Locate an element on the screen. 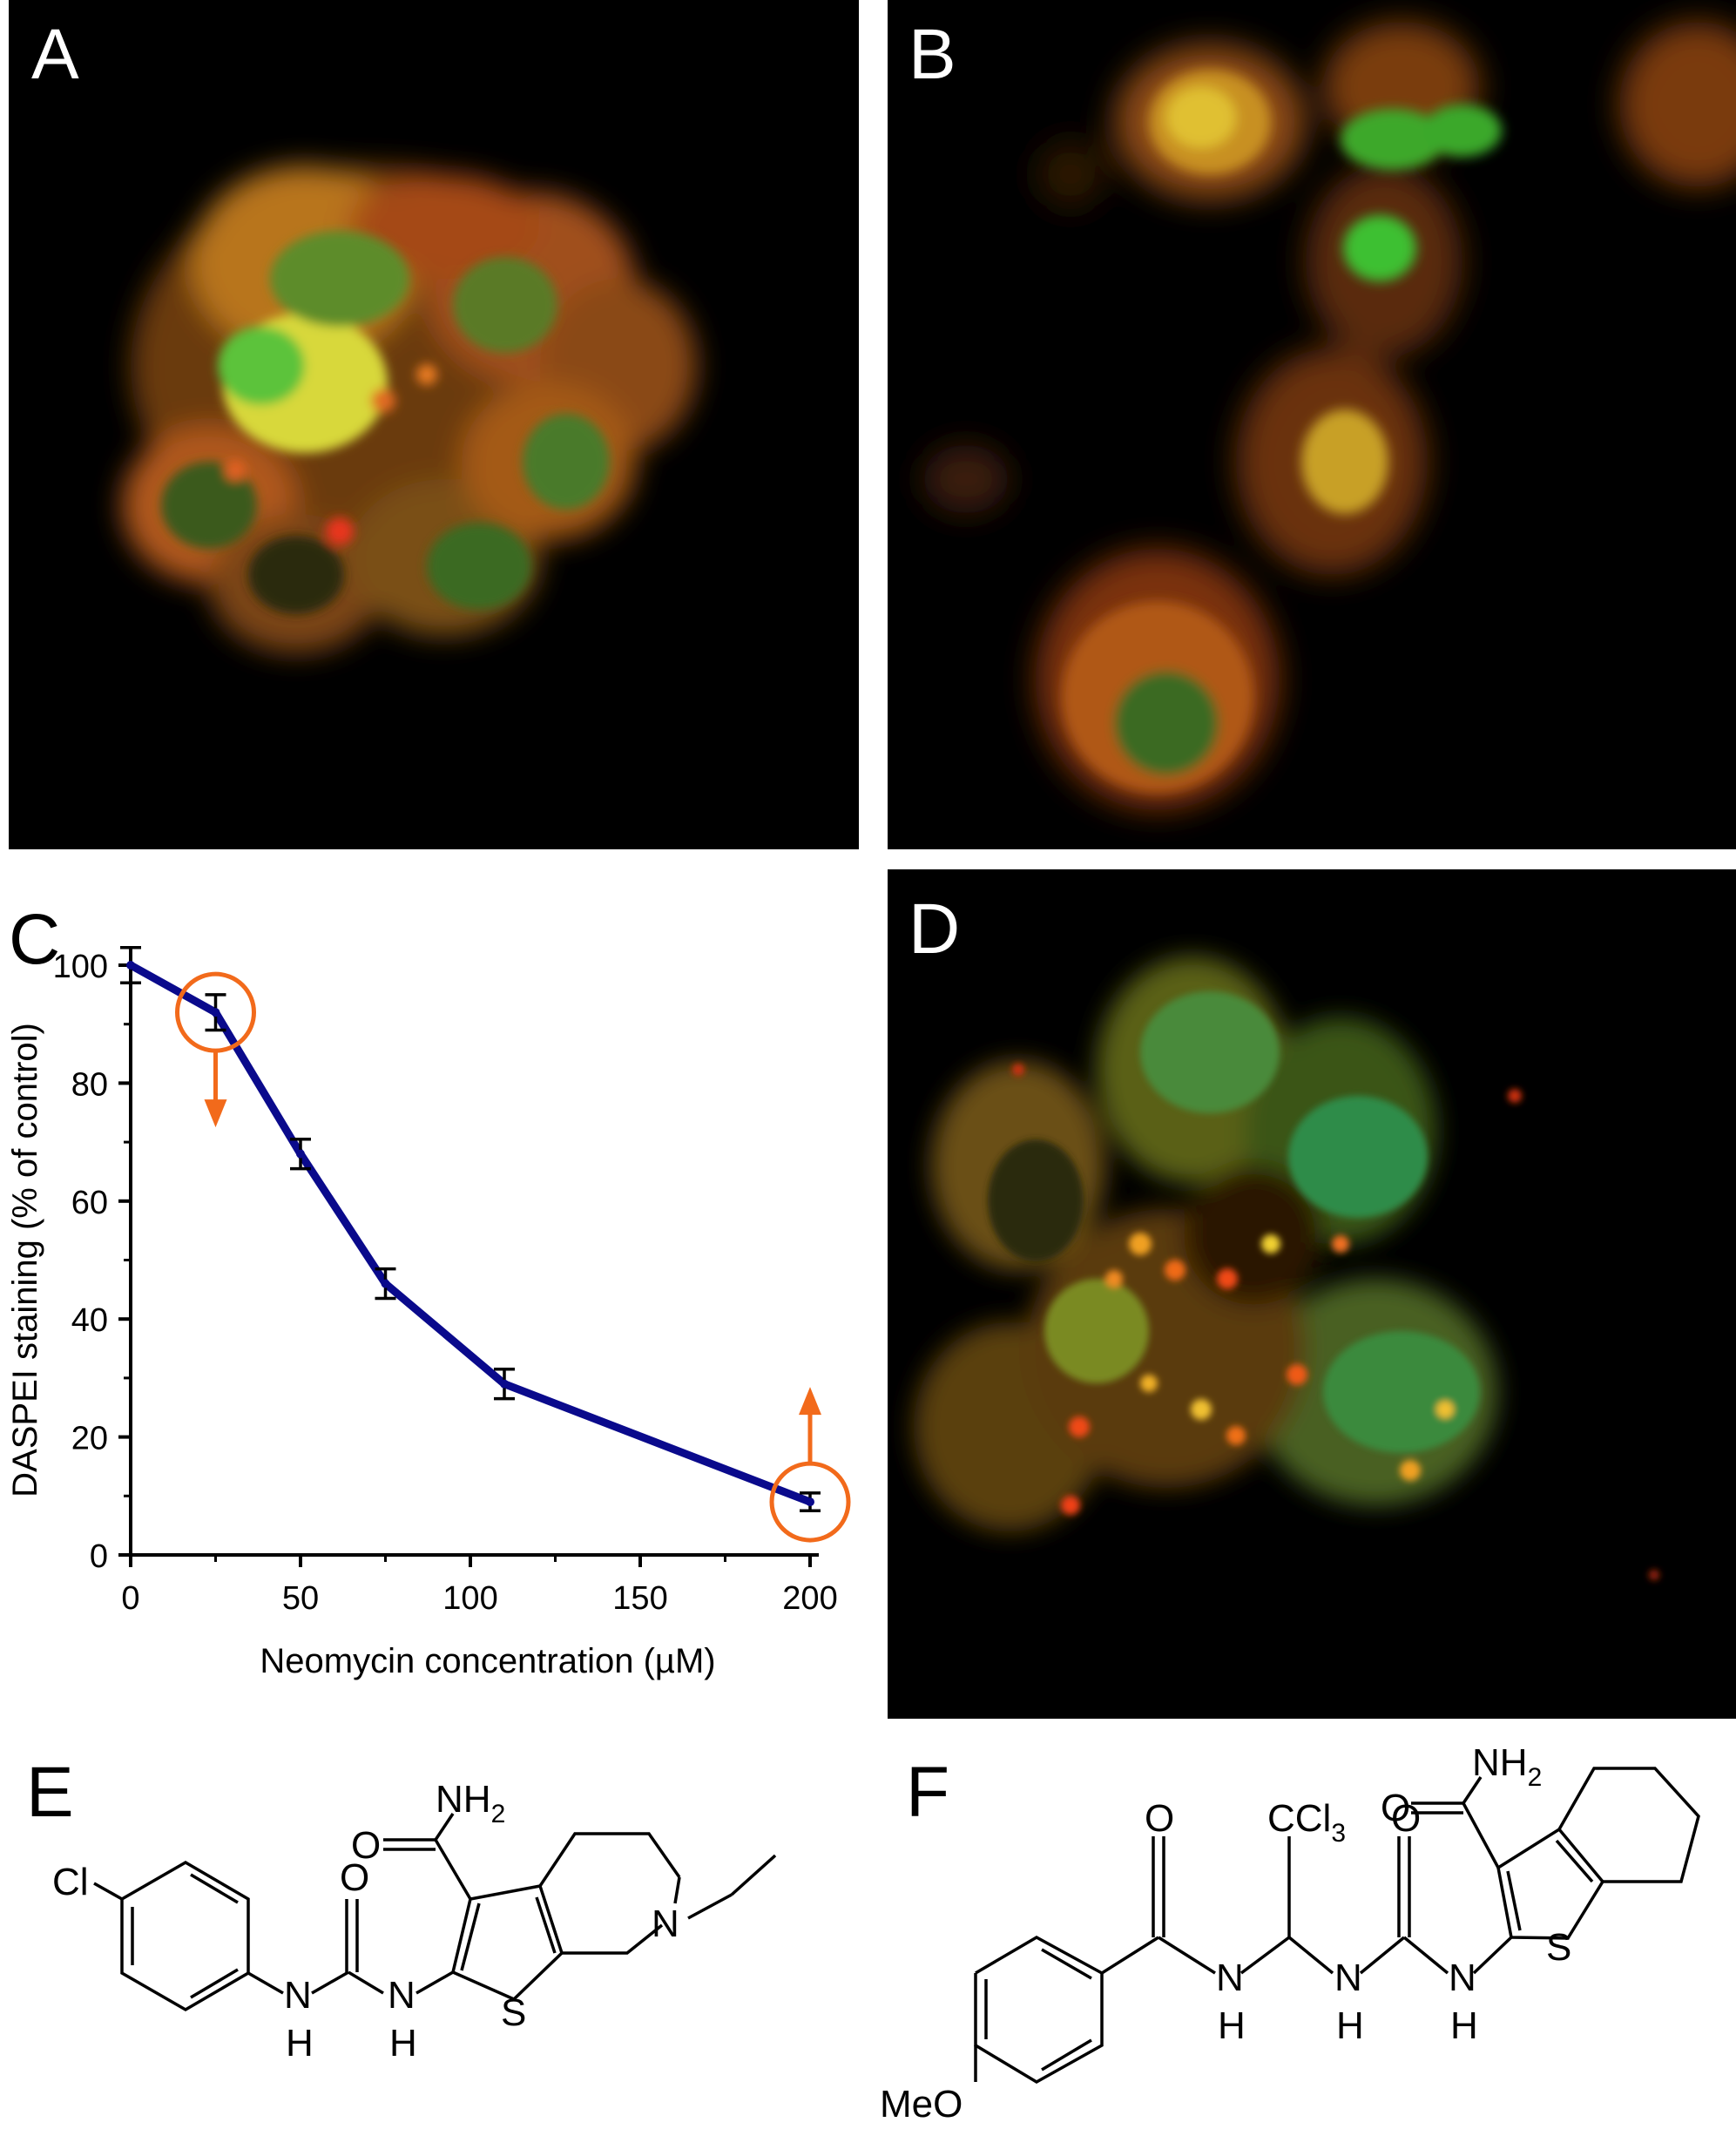 The height and width of the screenshot is (2156, 1736). panel-label-b: B is located at coordinates (932, 54).